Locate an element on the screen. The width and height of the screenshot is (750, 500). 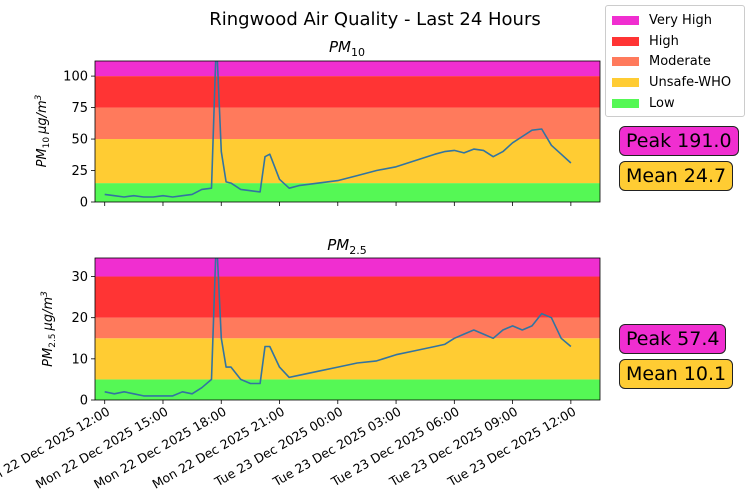
y-tick-label: 20 is located at coordinates (79, 318).